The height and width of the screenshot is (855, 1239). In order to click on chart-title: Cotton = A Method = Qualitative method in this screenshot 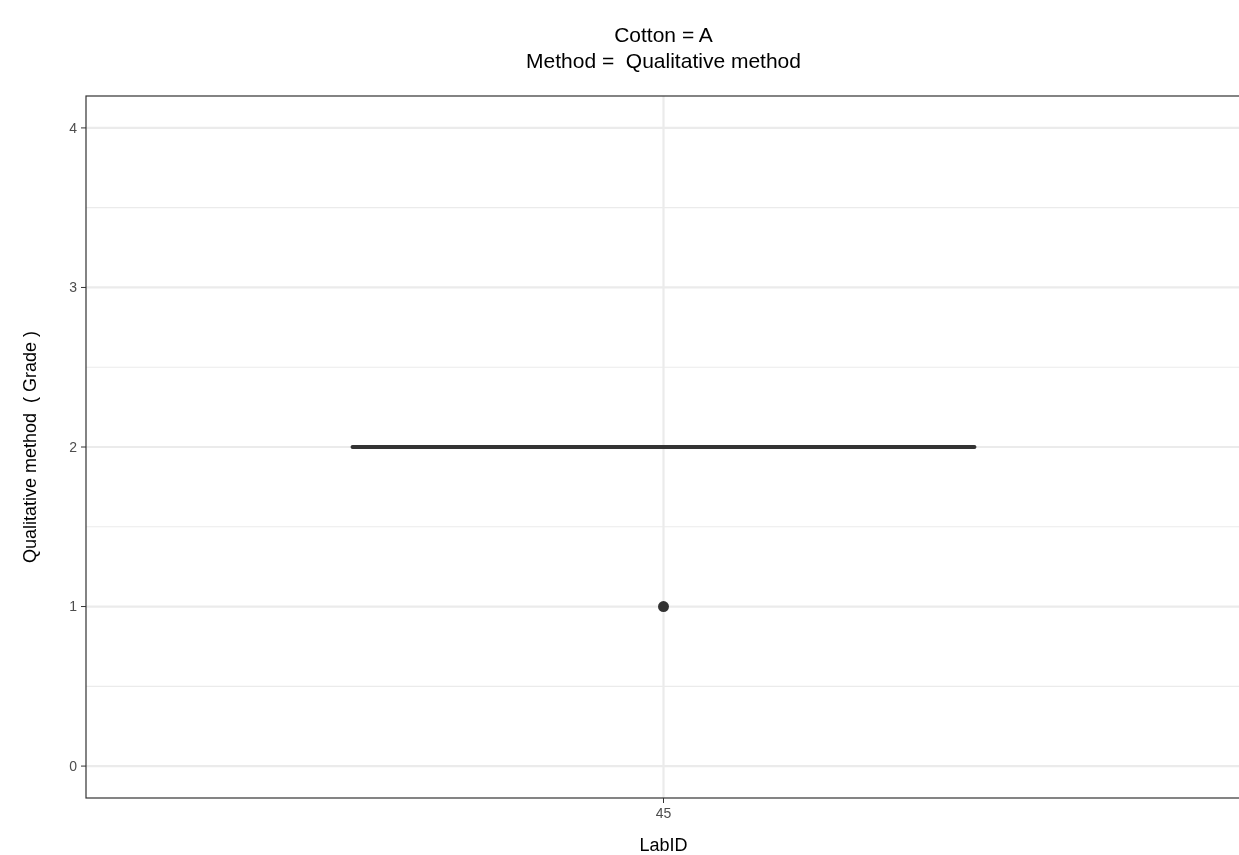, I will do `click(663, 47)`.